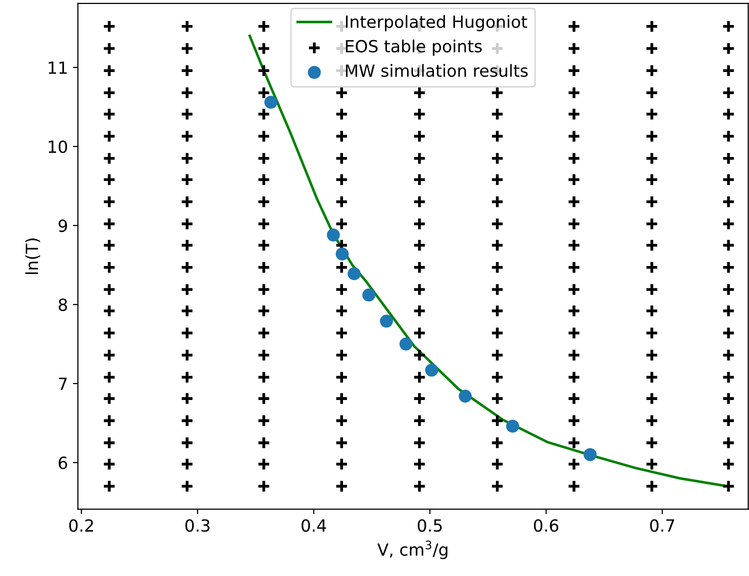 The width and height of the screenshot is (749, 576). Describe the element at coordinates (63, 463) in the screenshot. I see `y-tick-label: 6` at that location.